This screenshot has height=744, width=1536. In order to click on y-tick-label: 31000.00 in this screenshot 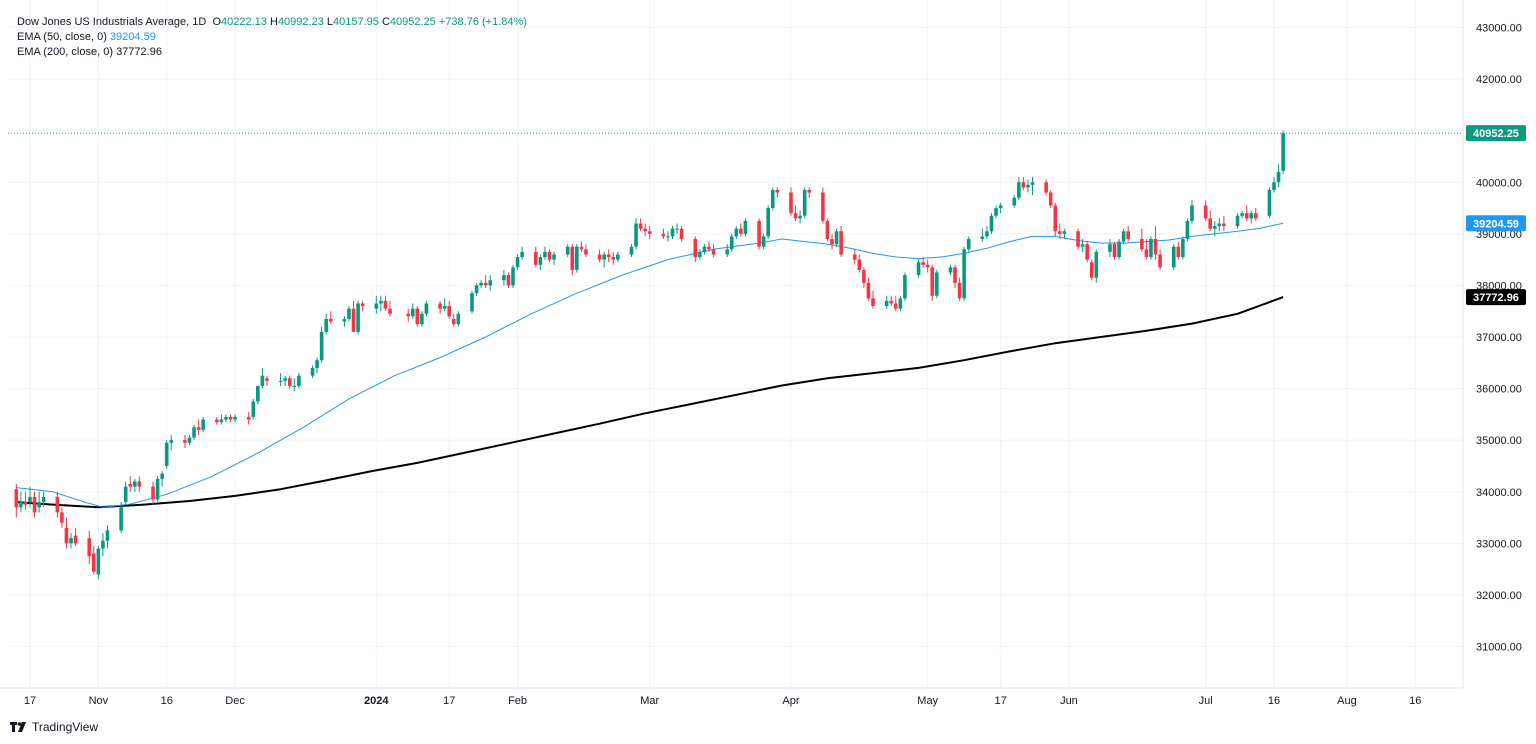, I will do `click(1499, 648)`.